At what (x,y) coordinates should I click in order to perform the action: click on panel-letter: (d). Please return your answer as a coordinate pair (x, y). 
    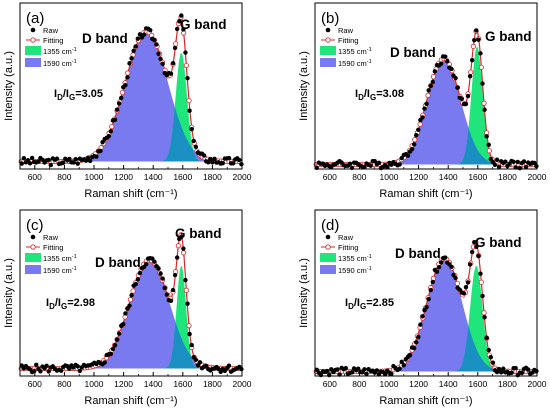
    Looking at the image, I should click on (330, 225).